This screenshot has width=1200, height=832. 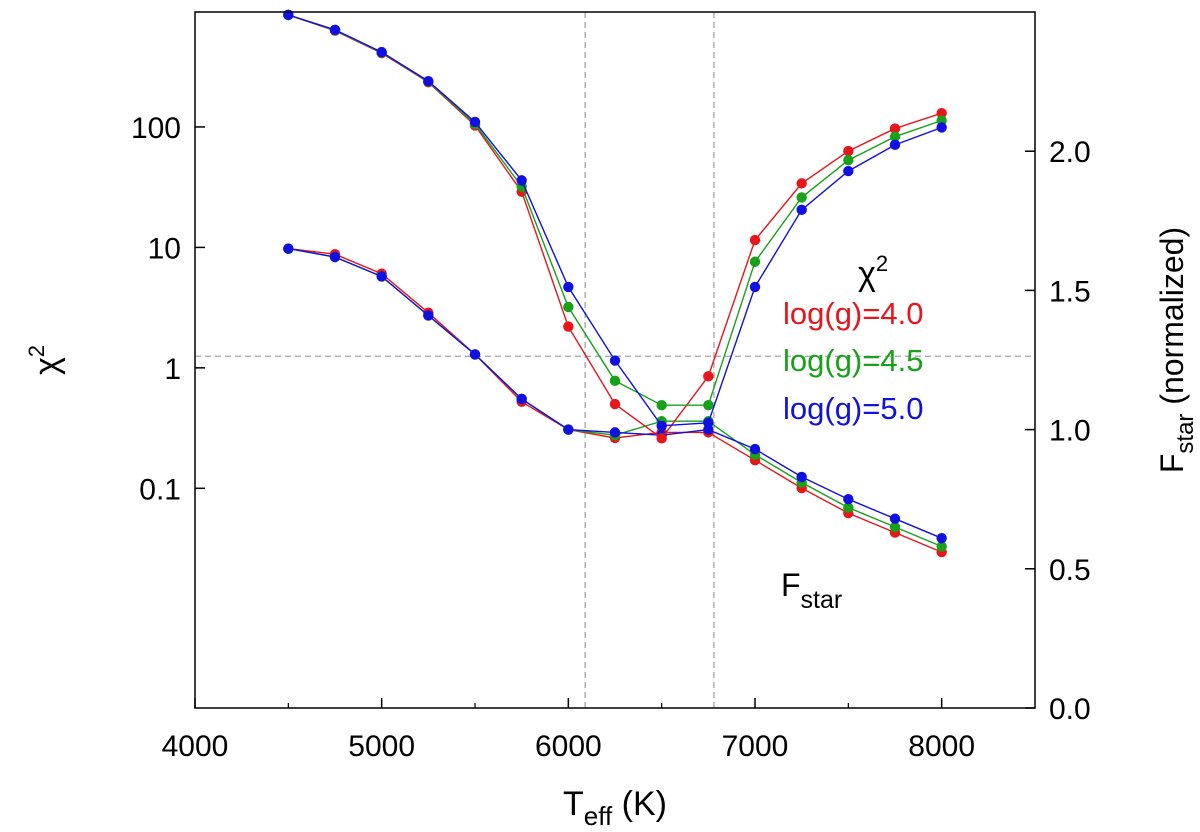 I want to click on flux-annotation: Fstar, so click(x=811, y=590).